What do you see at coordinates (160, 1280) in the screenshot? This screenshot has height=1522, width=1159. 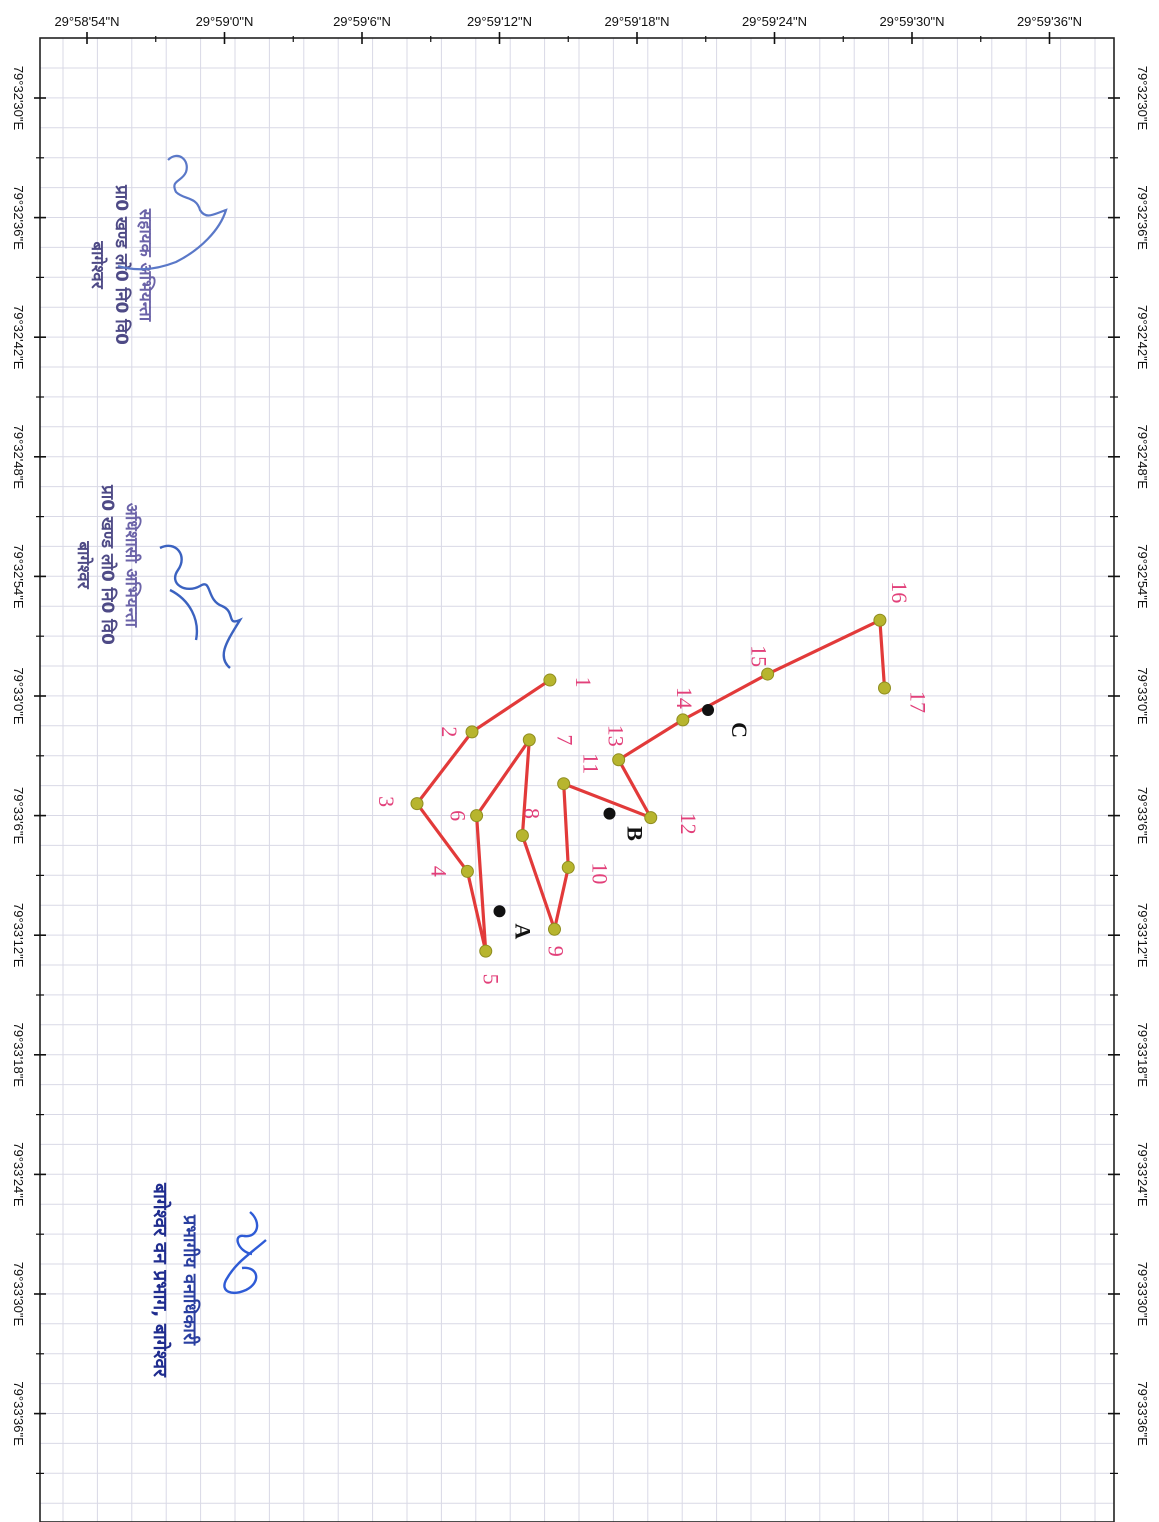 I see `stamp3-line2: बागेश्वर वन प्रभाग, बागेश्वर` at bounding box center [160, 1280].